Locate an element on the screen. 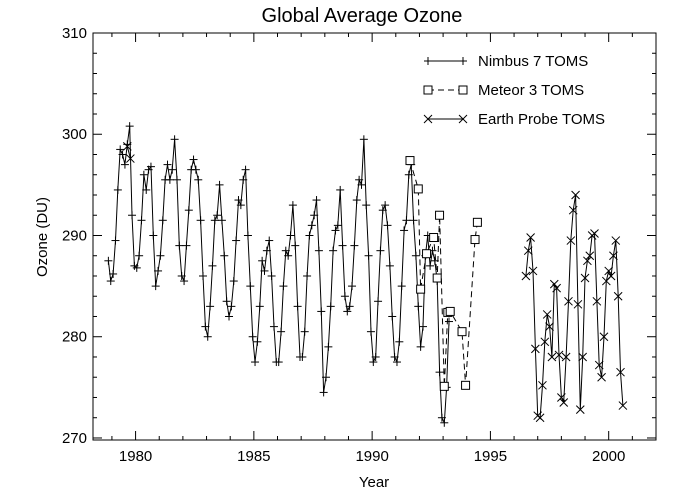  series-line is located at coordinates (574, 306).